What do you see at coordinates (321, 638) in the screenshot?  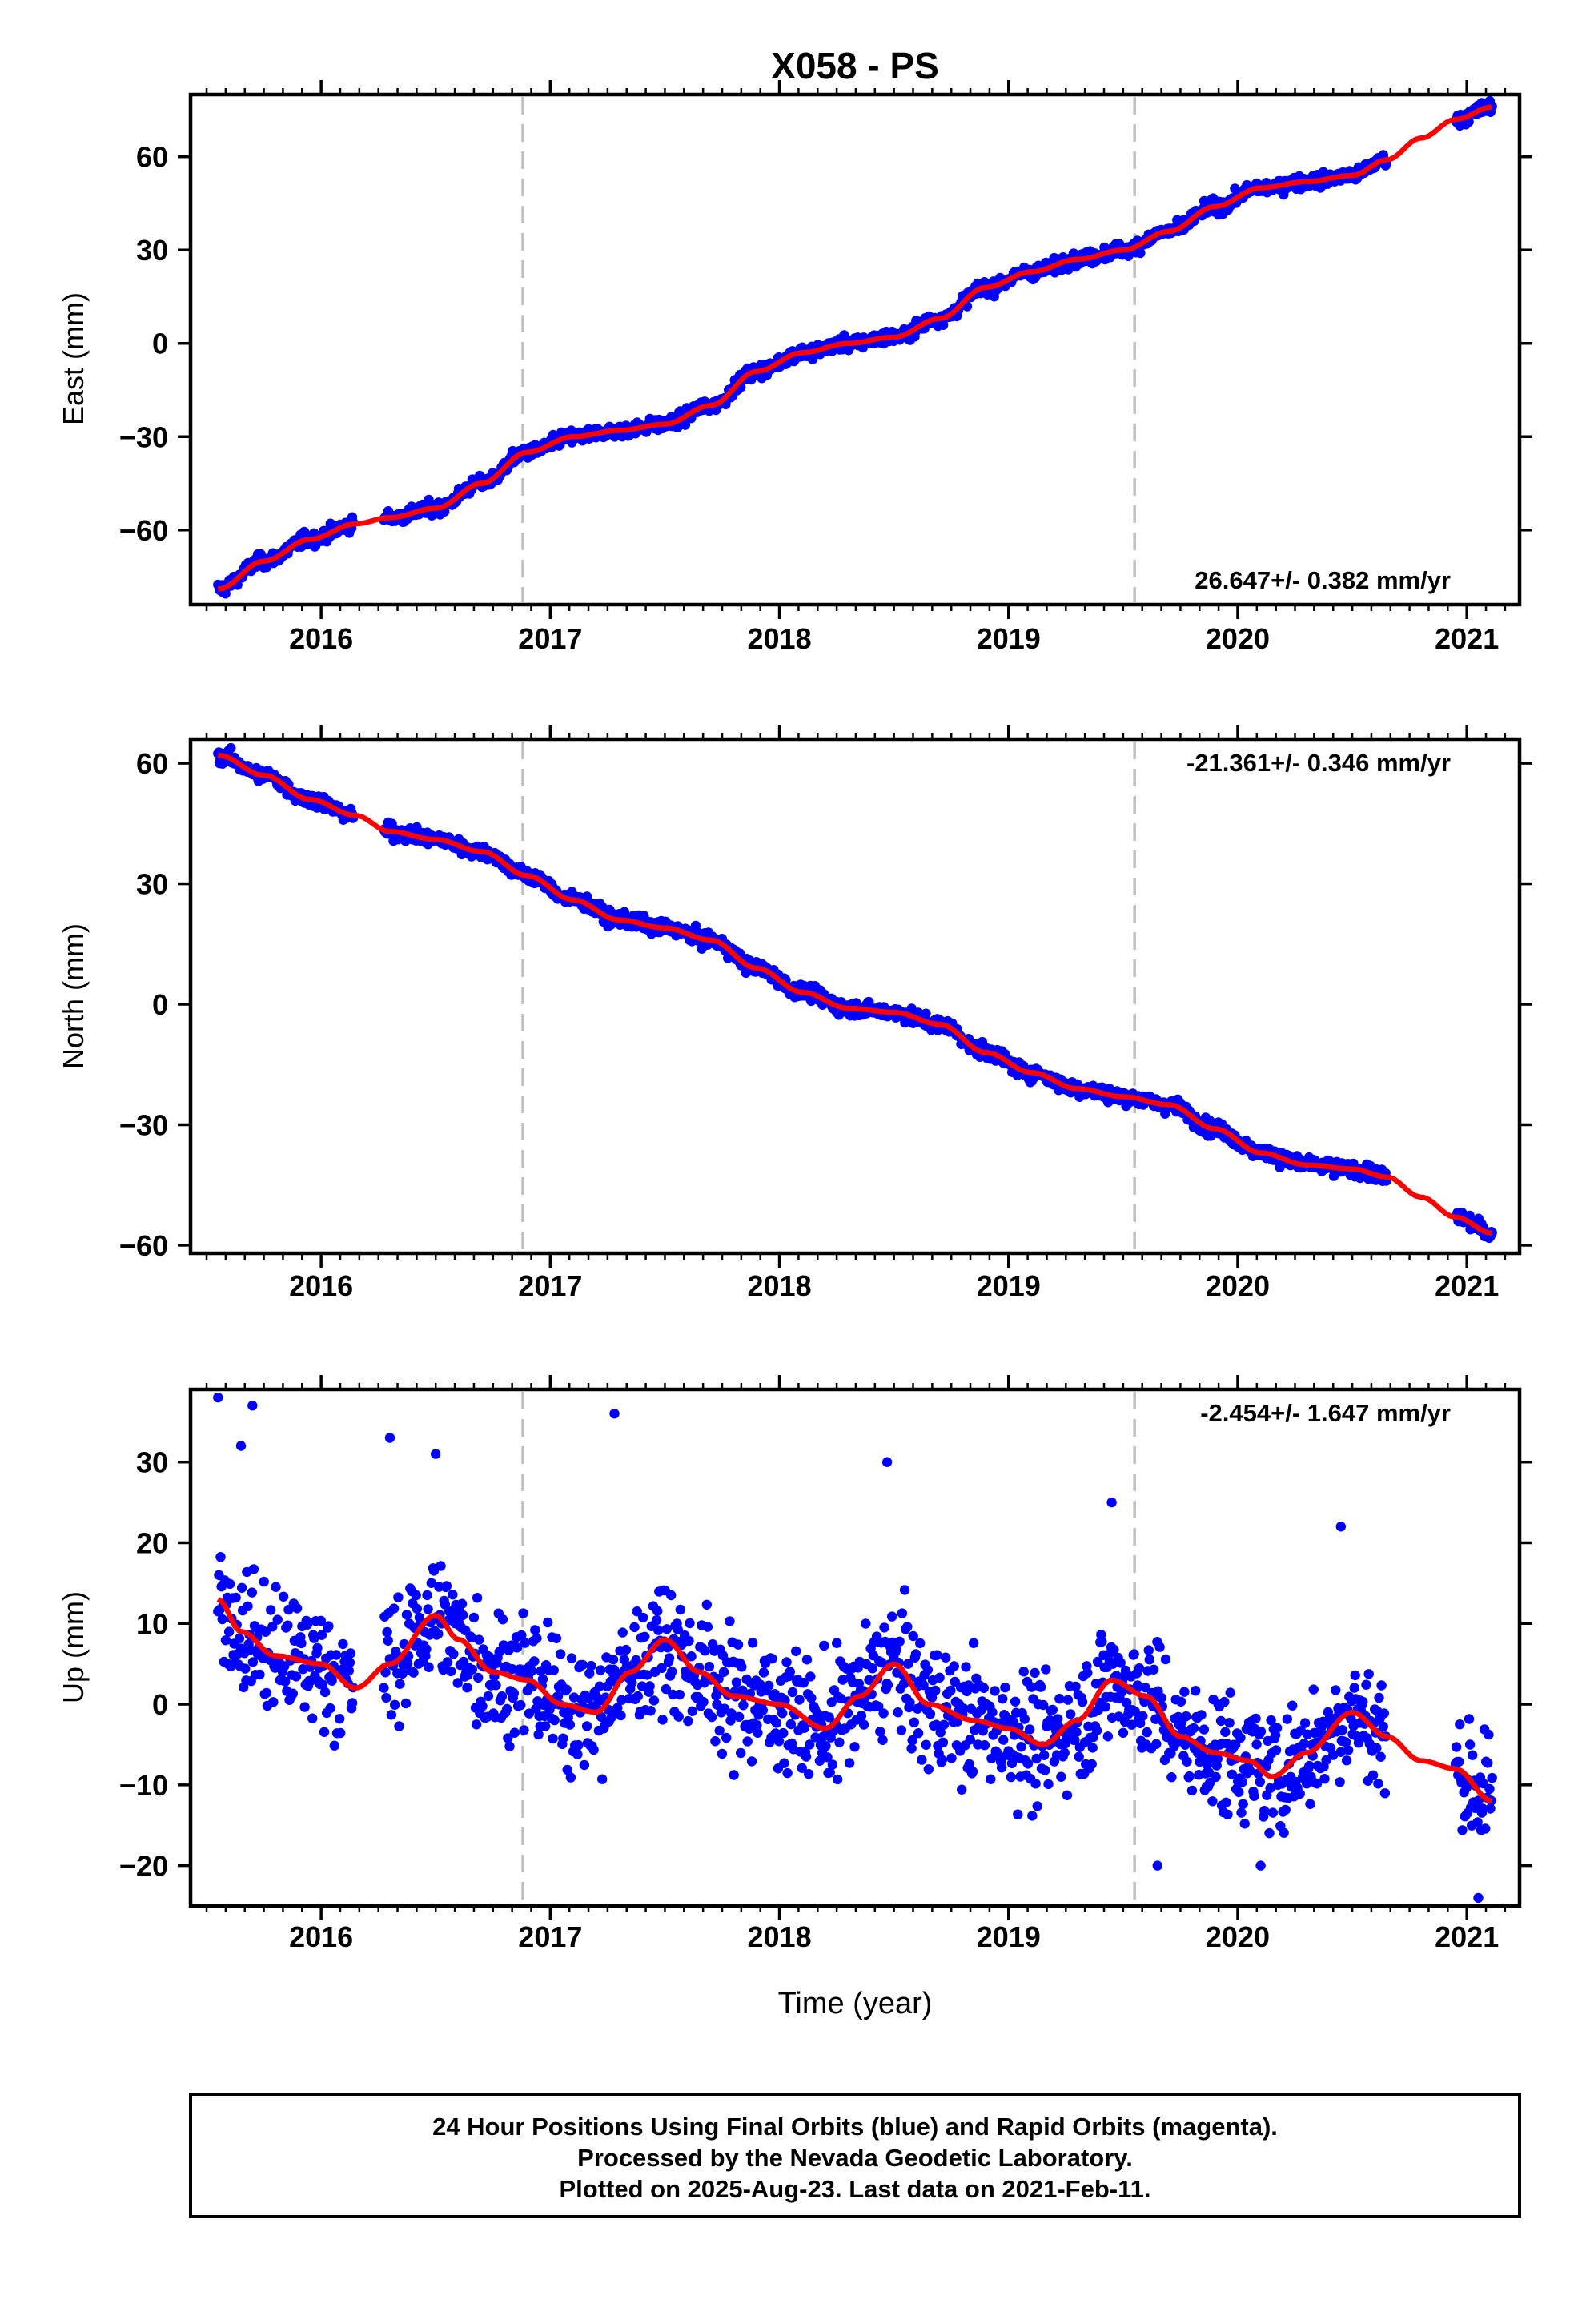 I see `x-tick-label: 2016` at bounding box center [321, 638].